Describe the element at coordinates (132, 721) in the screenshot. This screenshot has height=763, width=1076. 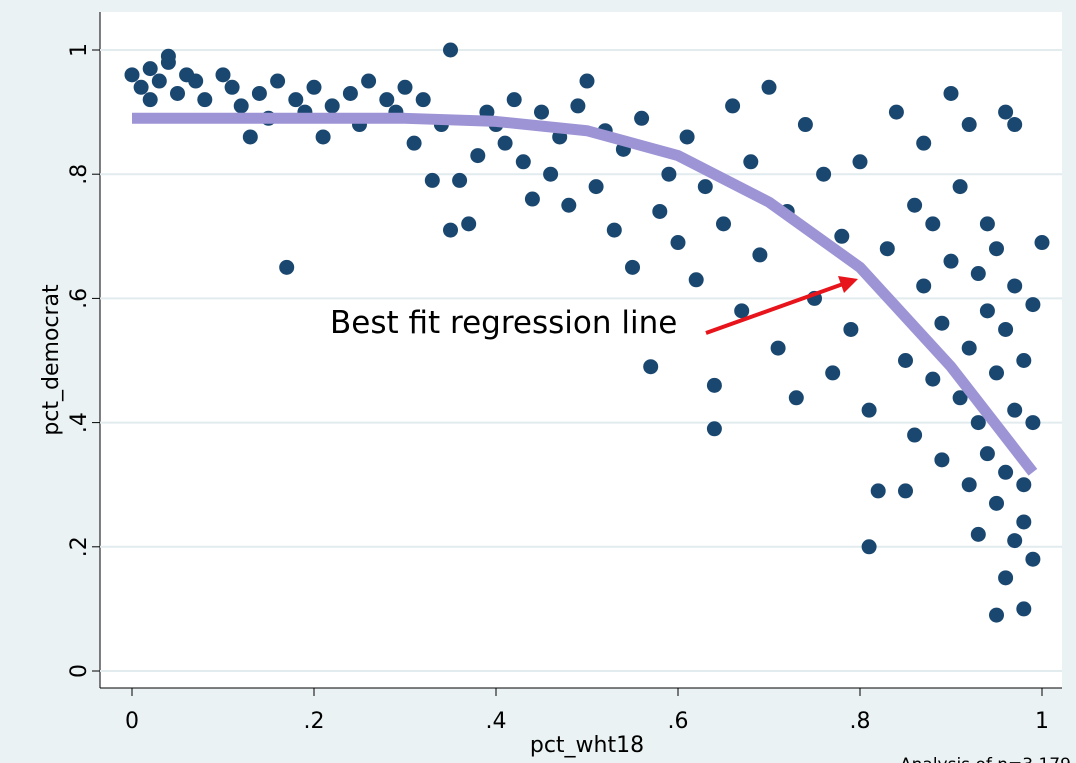
I see `x-tick-label: 0` at that location.